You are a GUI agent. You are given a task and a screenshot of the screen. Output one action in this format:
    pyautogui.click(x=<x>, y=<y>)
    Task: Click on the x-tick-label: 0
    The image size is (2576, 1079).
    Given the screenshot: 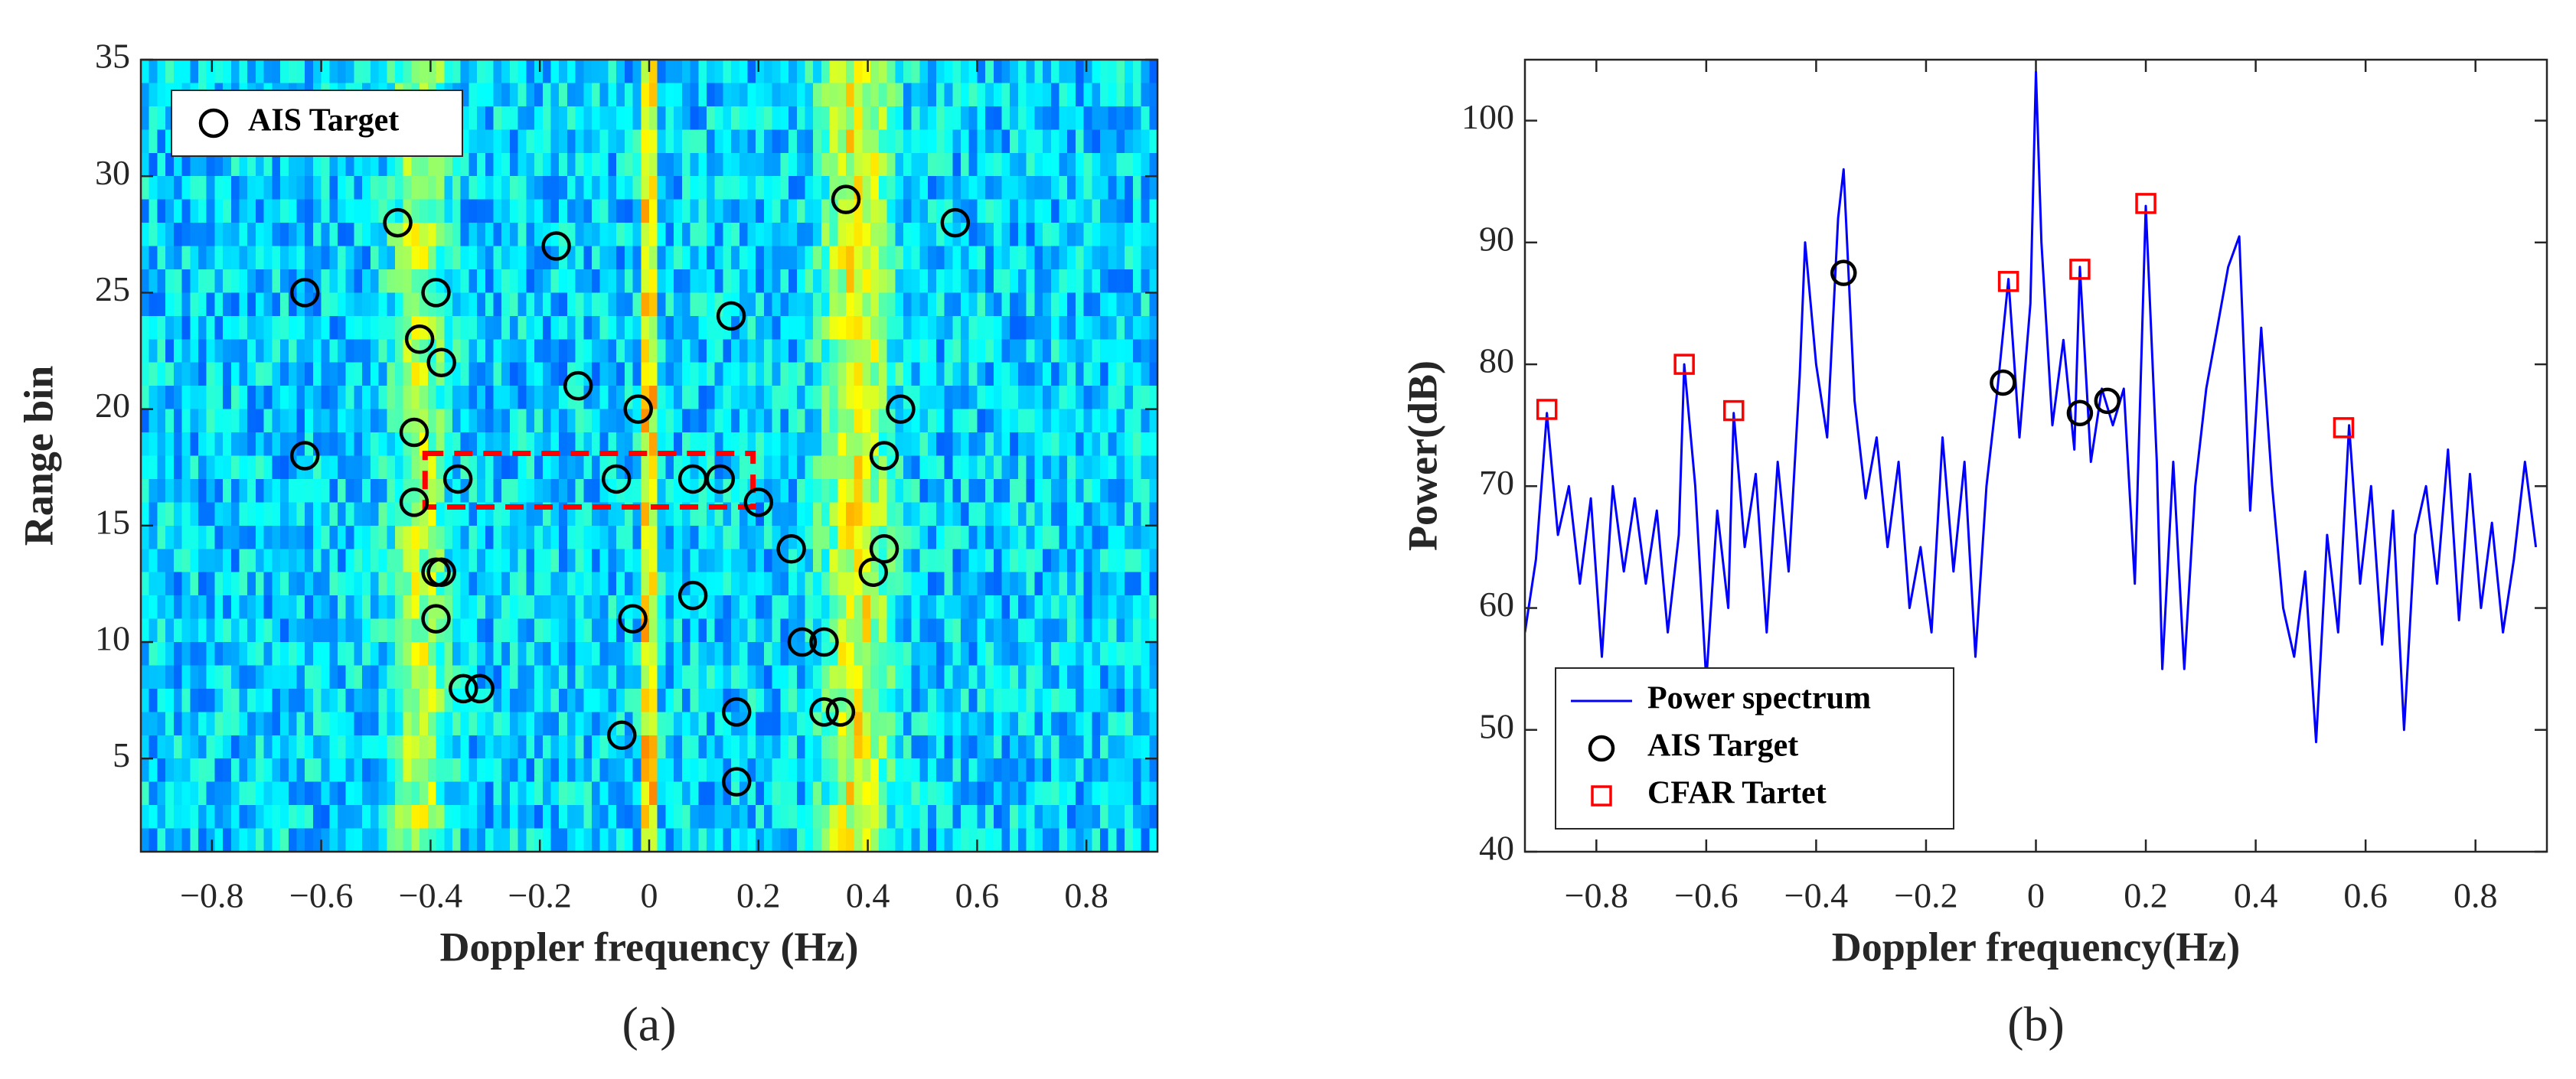 What is the action you would take?
    pyautogui.click(x=649, y=895)
    